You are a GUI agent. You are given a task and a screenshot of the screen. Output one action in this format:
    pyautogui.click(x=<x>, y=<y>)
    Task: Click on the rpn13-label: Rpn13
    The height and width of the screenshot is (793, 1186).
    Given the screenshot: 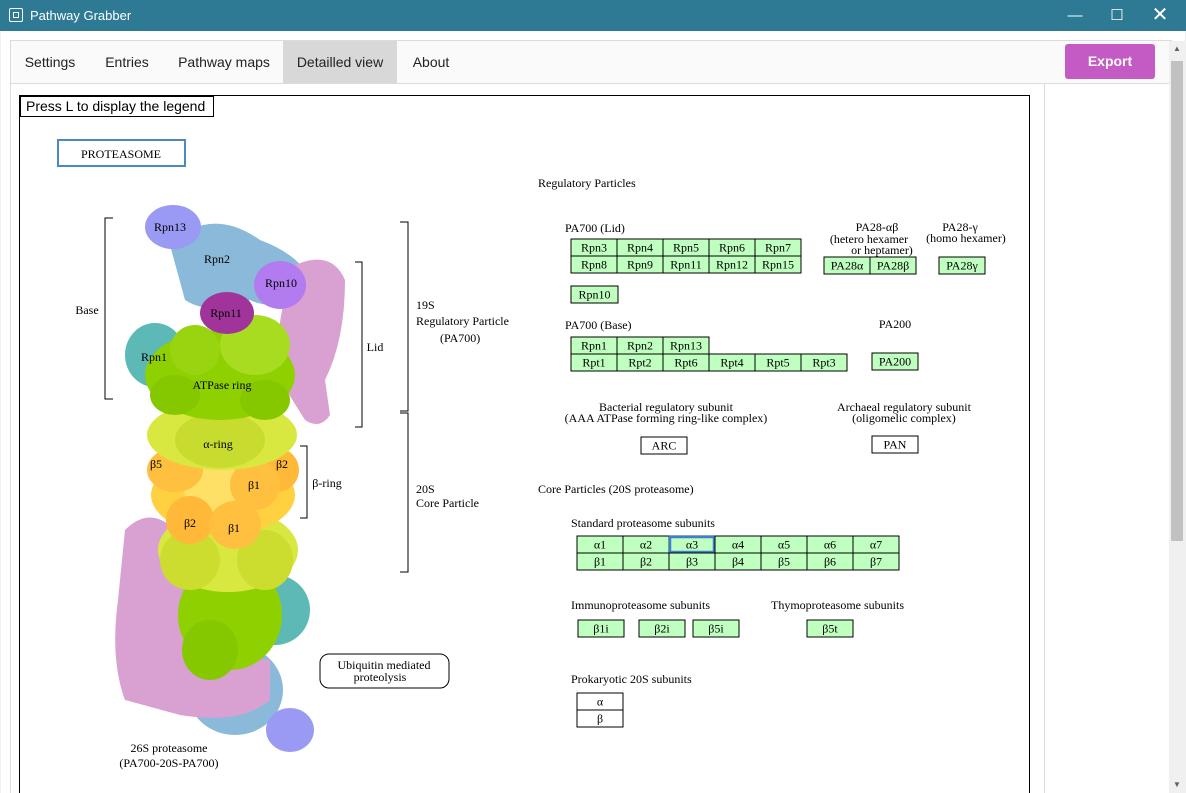 What is the action you would take?
    pyautogui.click(x=170, y=227)
    